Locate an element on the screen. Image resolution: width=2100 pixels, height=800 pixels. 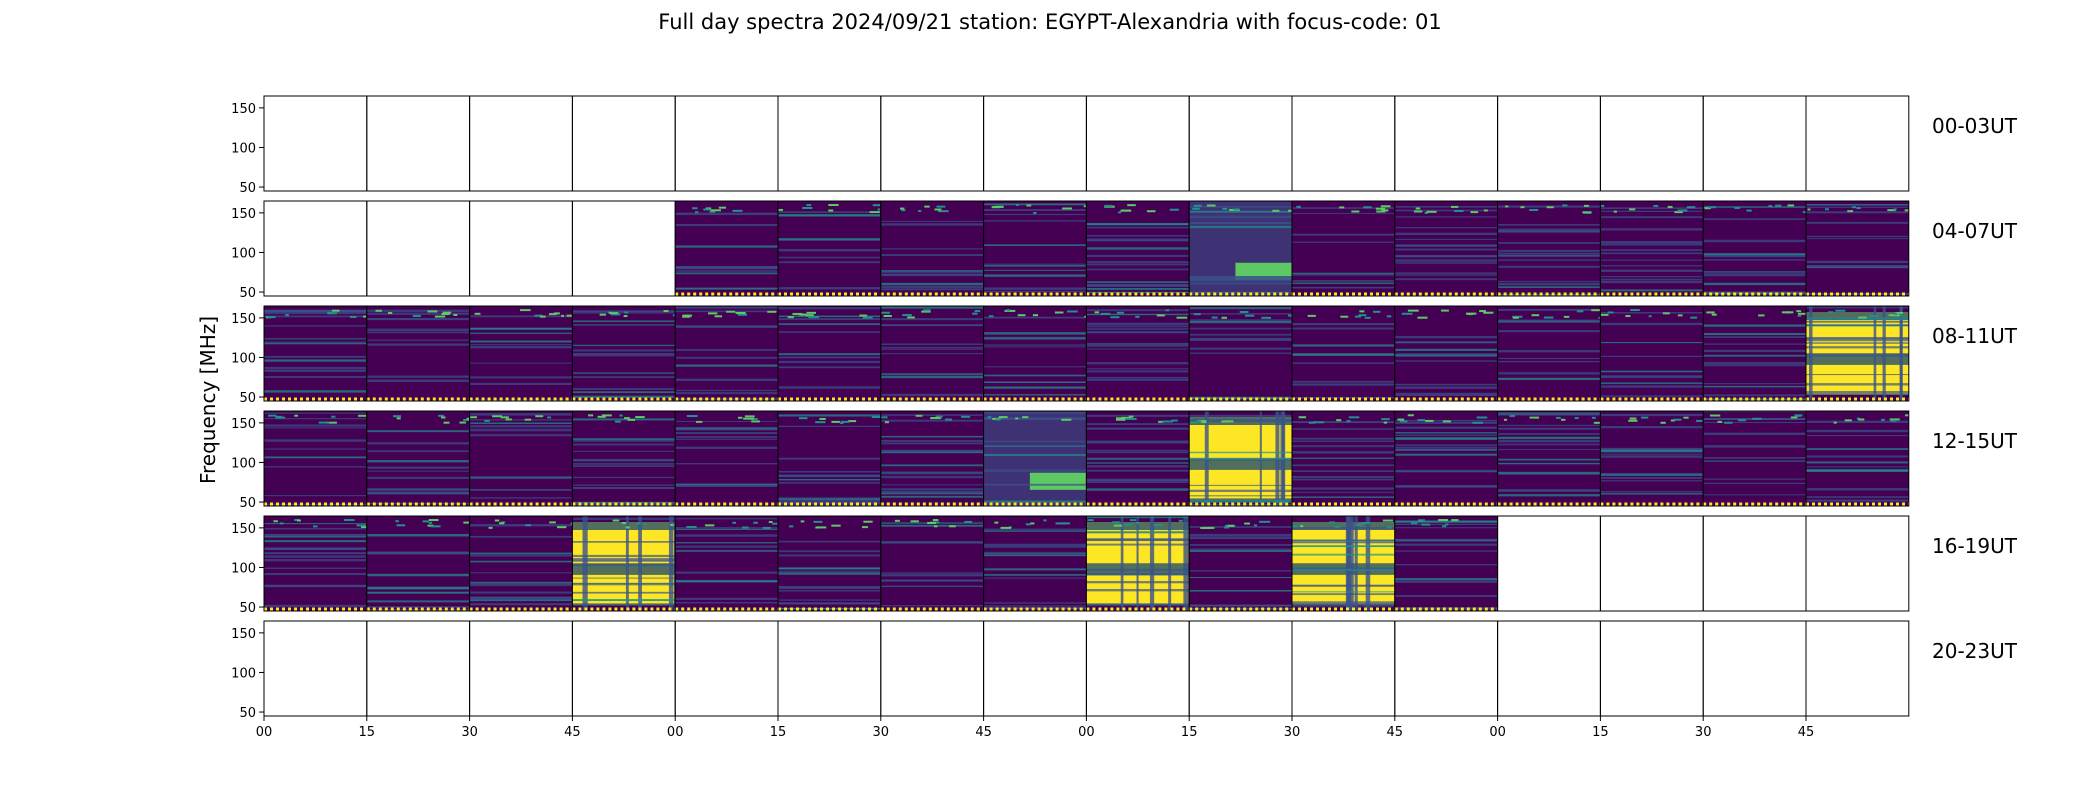
panel-r1-c10 is located at coordinates (1343, 248).